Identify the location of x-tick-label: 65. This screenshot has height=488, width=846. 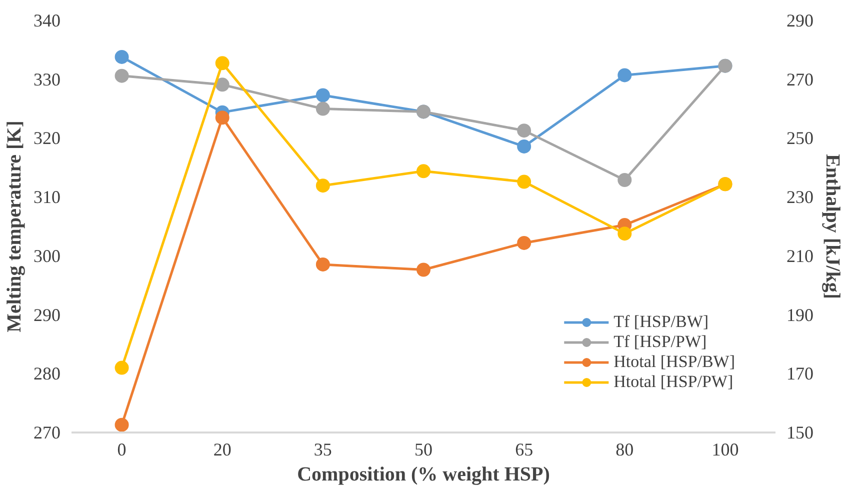
(524, 450).